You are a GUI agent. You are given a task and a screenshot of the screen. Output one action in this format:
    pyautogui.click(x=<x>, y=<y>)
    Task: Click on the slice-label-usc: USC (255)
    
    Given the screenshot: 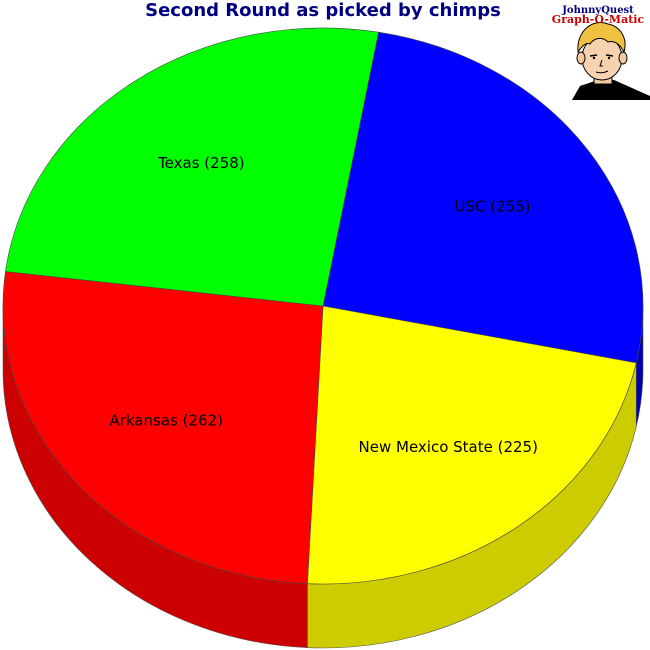 What is the action you would take?
    pyautogui.click(x=493, y=206)
    